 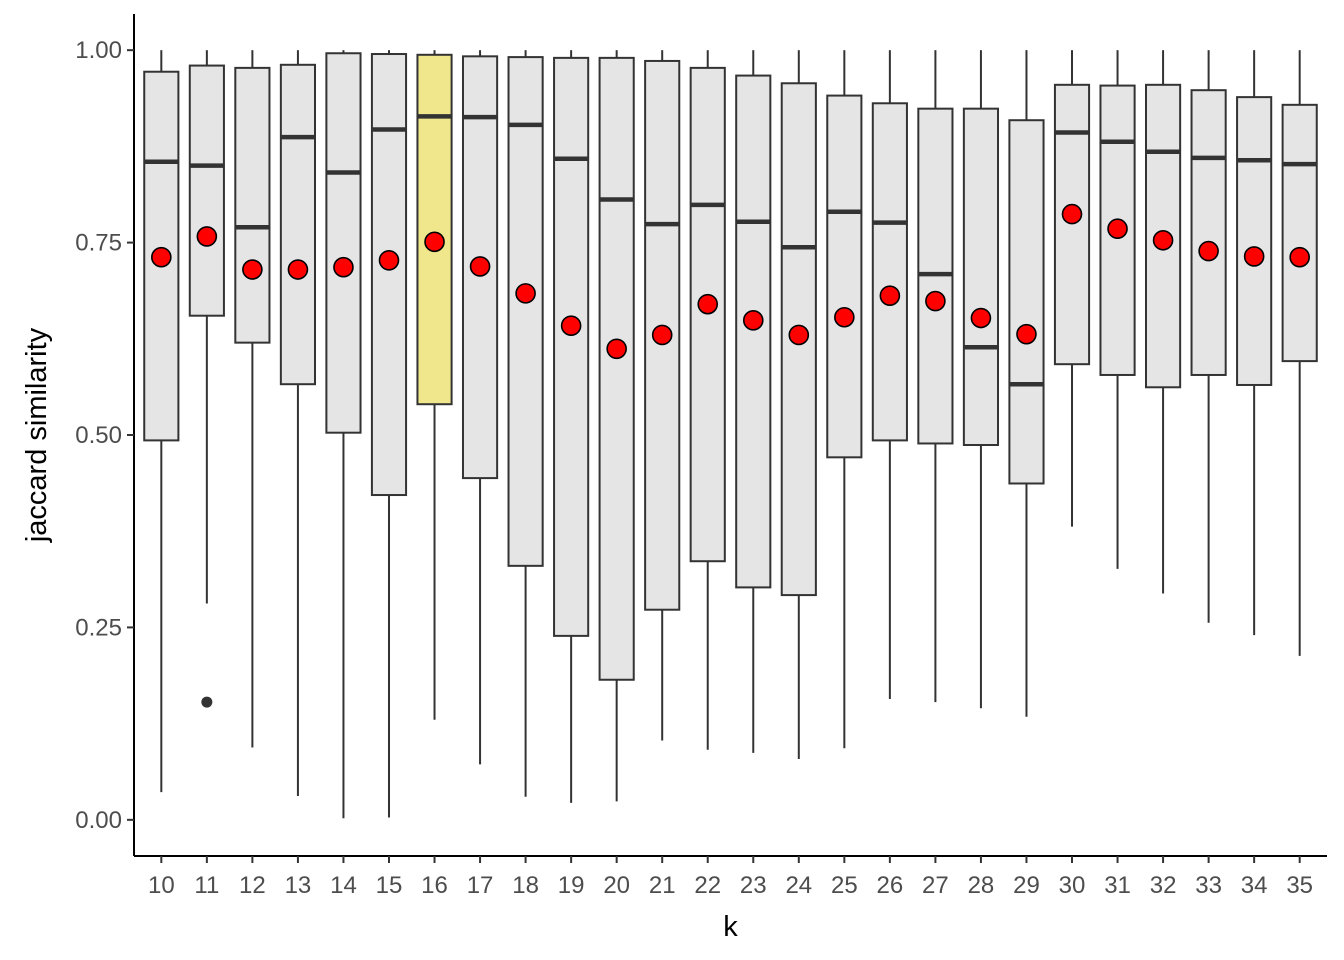 I want to click on x-tick-label: 24, so click(x=798, y=885).